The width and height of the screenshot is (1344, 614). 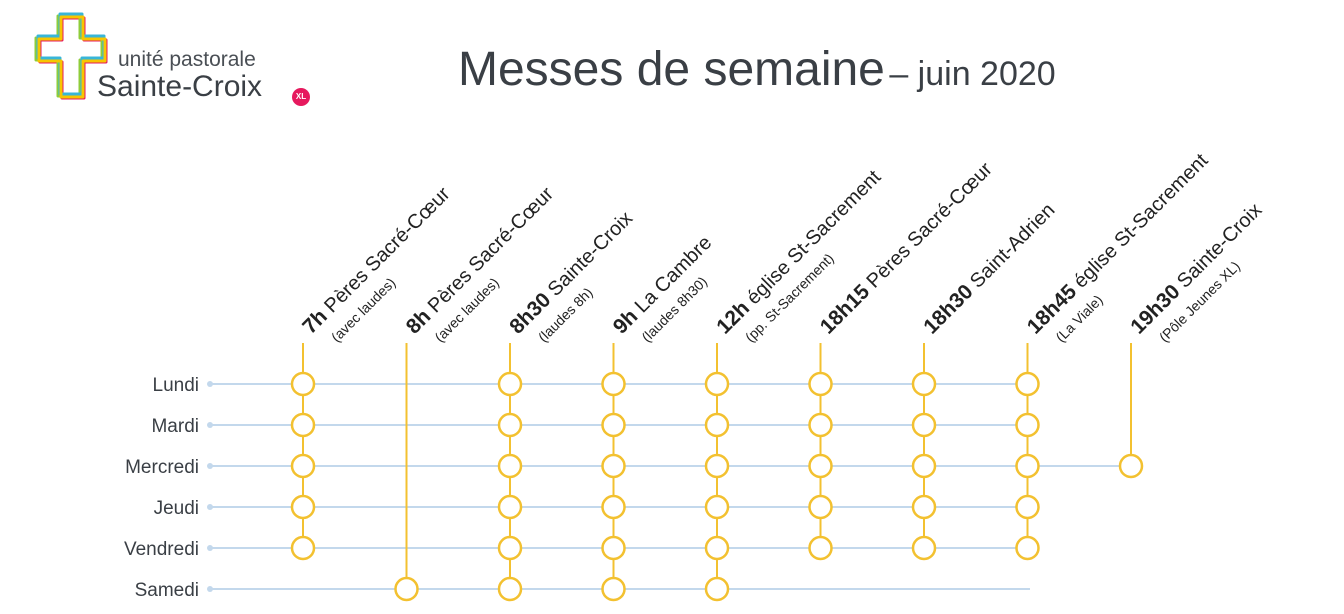 I want to click on day-label: Lundi, so click(x=176, y=385).